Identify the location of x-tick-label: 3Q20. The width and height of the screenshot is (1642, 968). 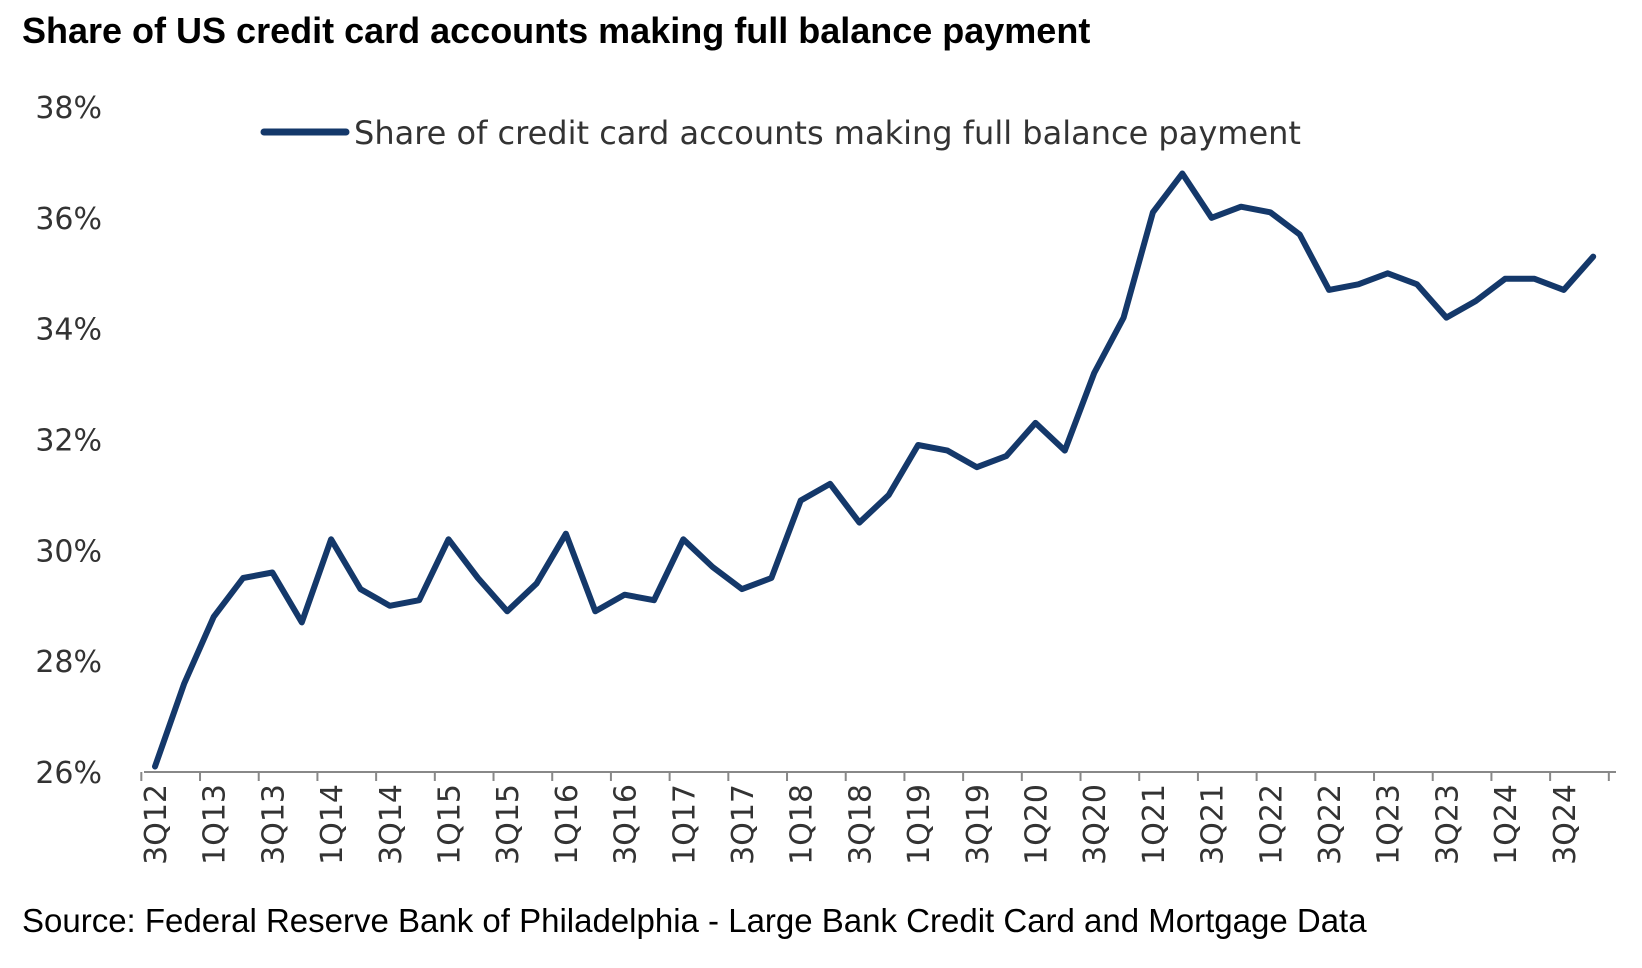
(1095, 824).